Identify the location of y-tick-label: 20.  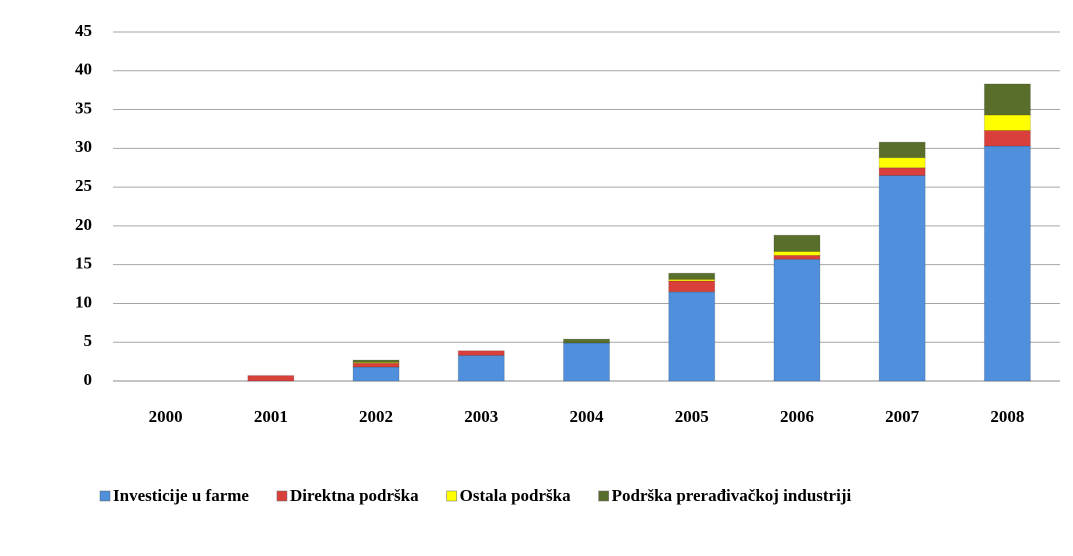
(83, 224).